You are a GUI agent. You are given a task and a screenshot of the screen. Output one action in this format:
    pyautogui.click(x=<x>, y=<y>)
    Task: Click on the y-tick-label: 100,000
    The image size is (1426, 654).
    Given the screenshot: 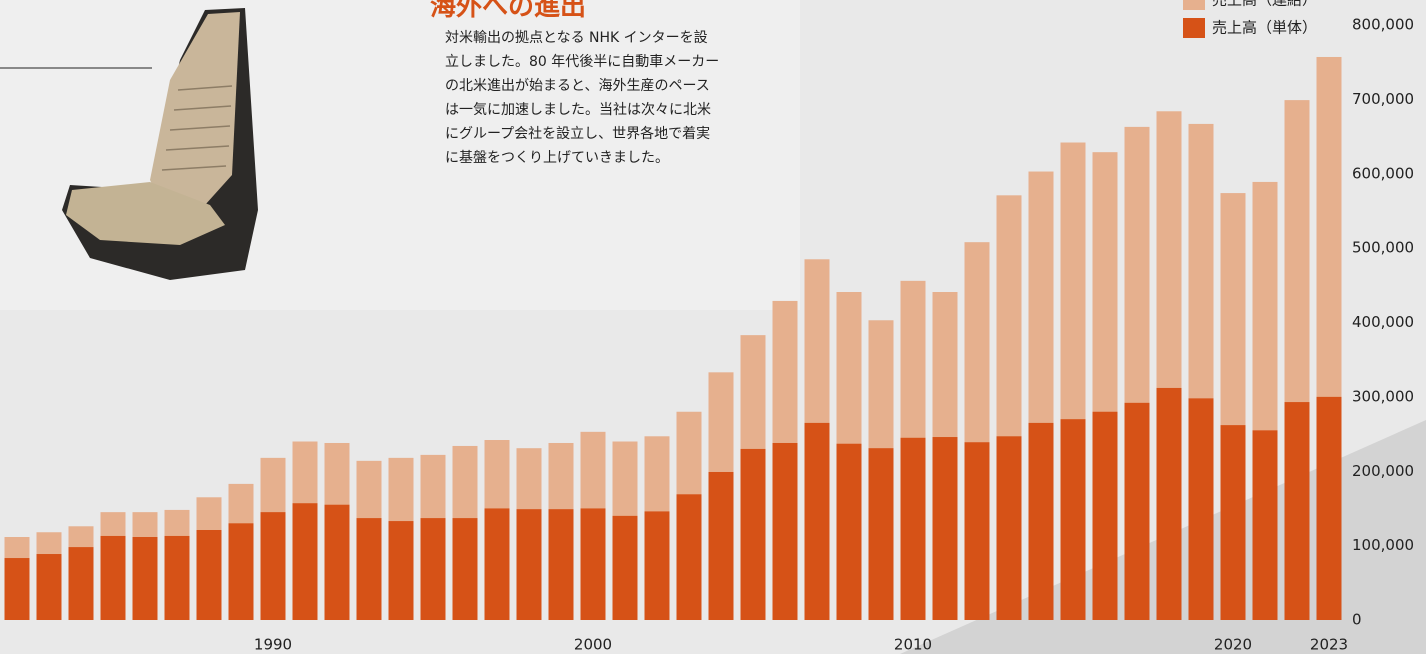 What is the action you would take?
    pyautogui.click(x=1383, y=545)
    